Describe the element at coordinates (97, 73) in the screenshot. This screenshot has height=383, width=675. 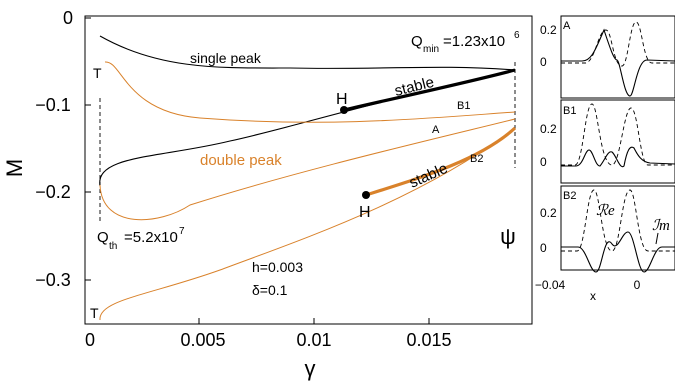
I see `t-label-top: T` at that location.